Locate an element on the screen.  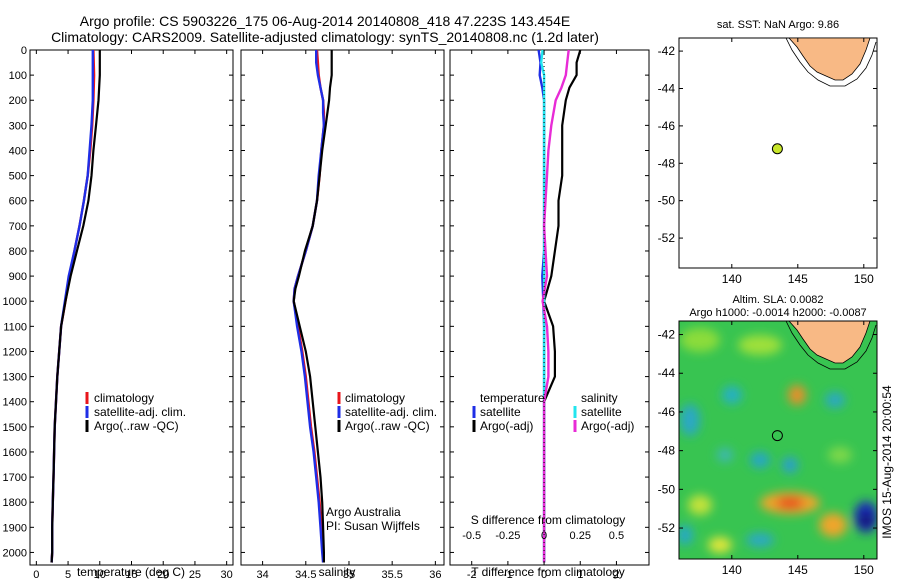
series-line-salinity-argo-adj- is located at coordinates (555, 306).